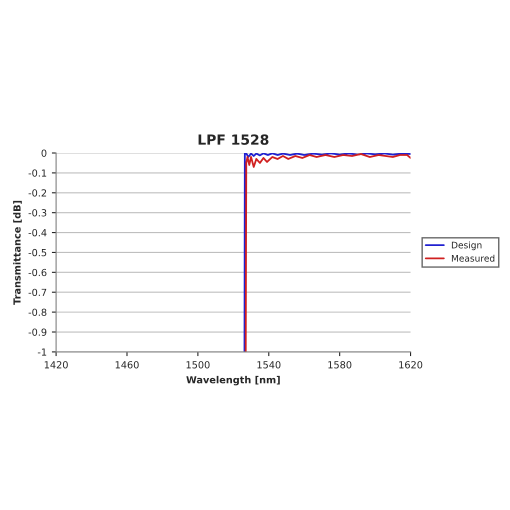 The width and height of the screenshot is (510, 510). I want to click on y-tick-label: -0.4, so click(37, 232).